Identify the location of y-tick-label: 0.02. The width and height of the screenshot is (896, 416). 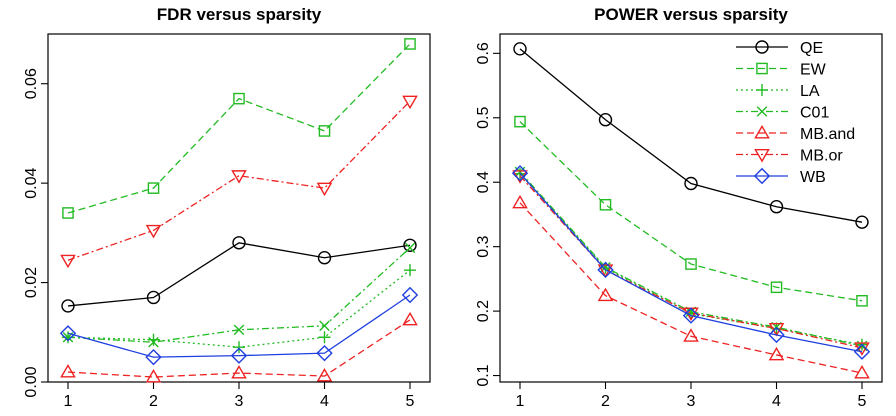
(31, 282).